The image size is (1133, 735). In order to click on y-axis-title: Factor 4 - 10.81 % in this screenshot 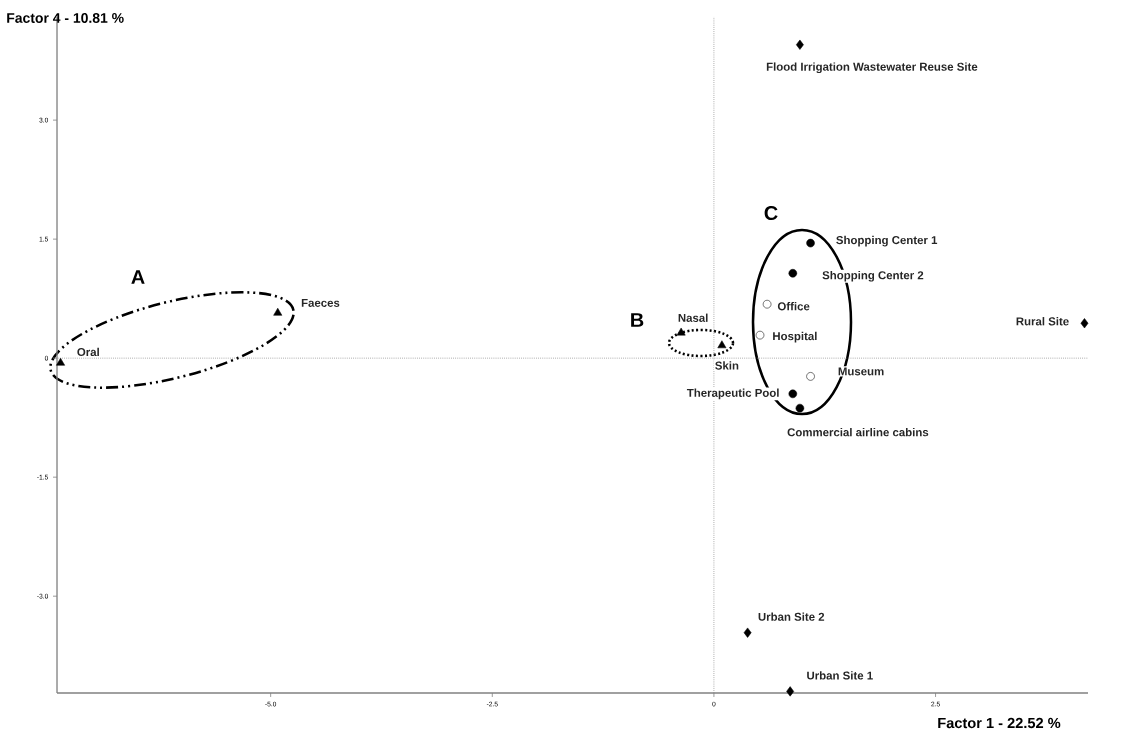, I will do `click(65, 18)`.